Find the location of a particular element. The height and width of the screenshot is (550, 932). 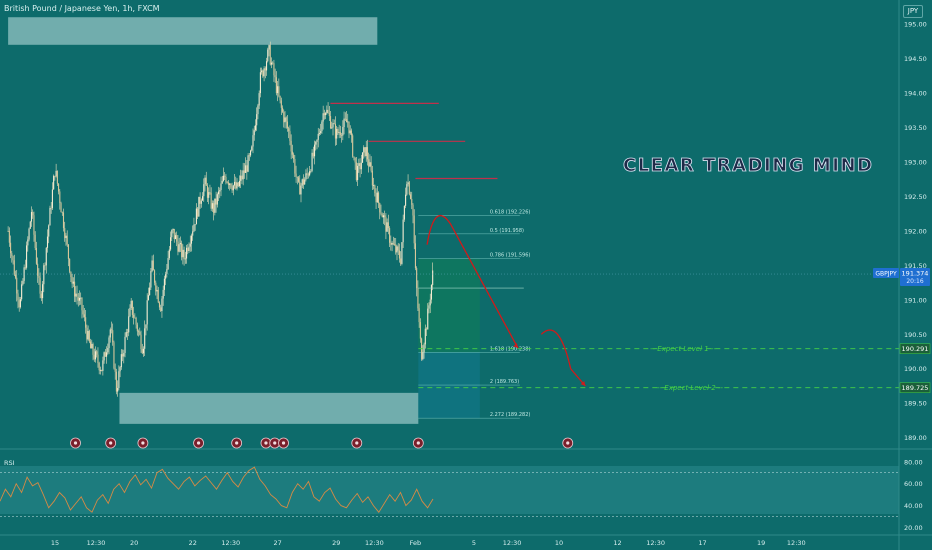

x-tick-label: 10 is located at coordinates (559, 543).